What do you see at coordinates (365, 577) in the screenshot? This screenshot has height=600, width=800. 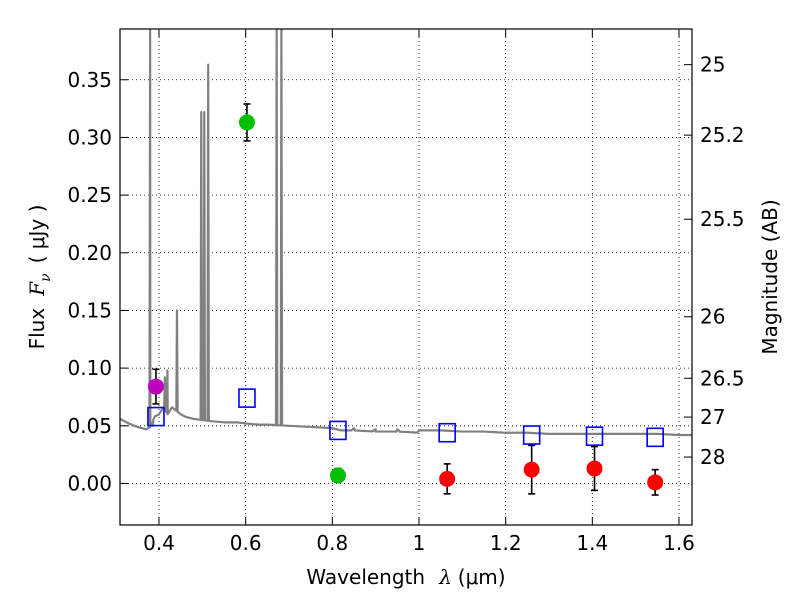 I see `x-axis-label-prefix: Wavelength` at bounding box center [365, 577].